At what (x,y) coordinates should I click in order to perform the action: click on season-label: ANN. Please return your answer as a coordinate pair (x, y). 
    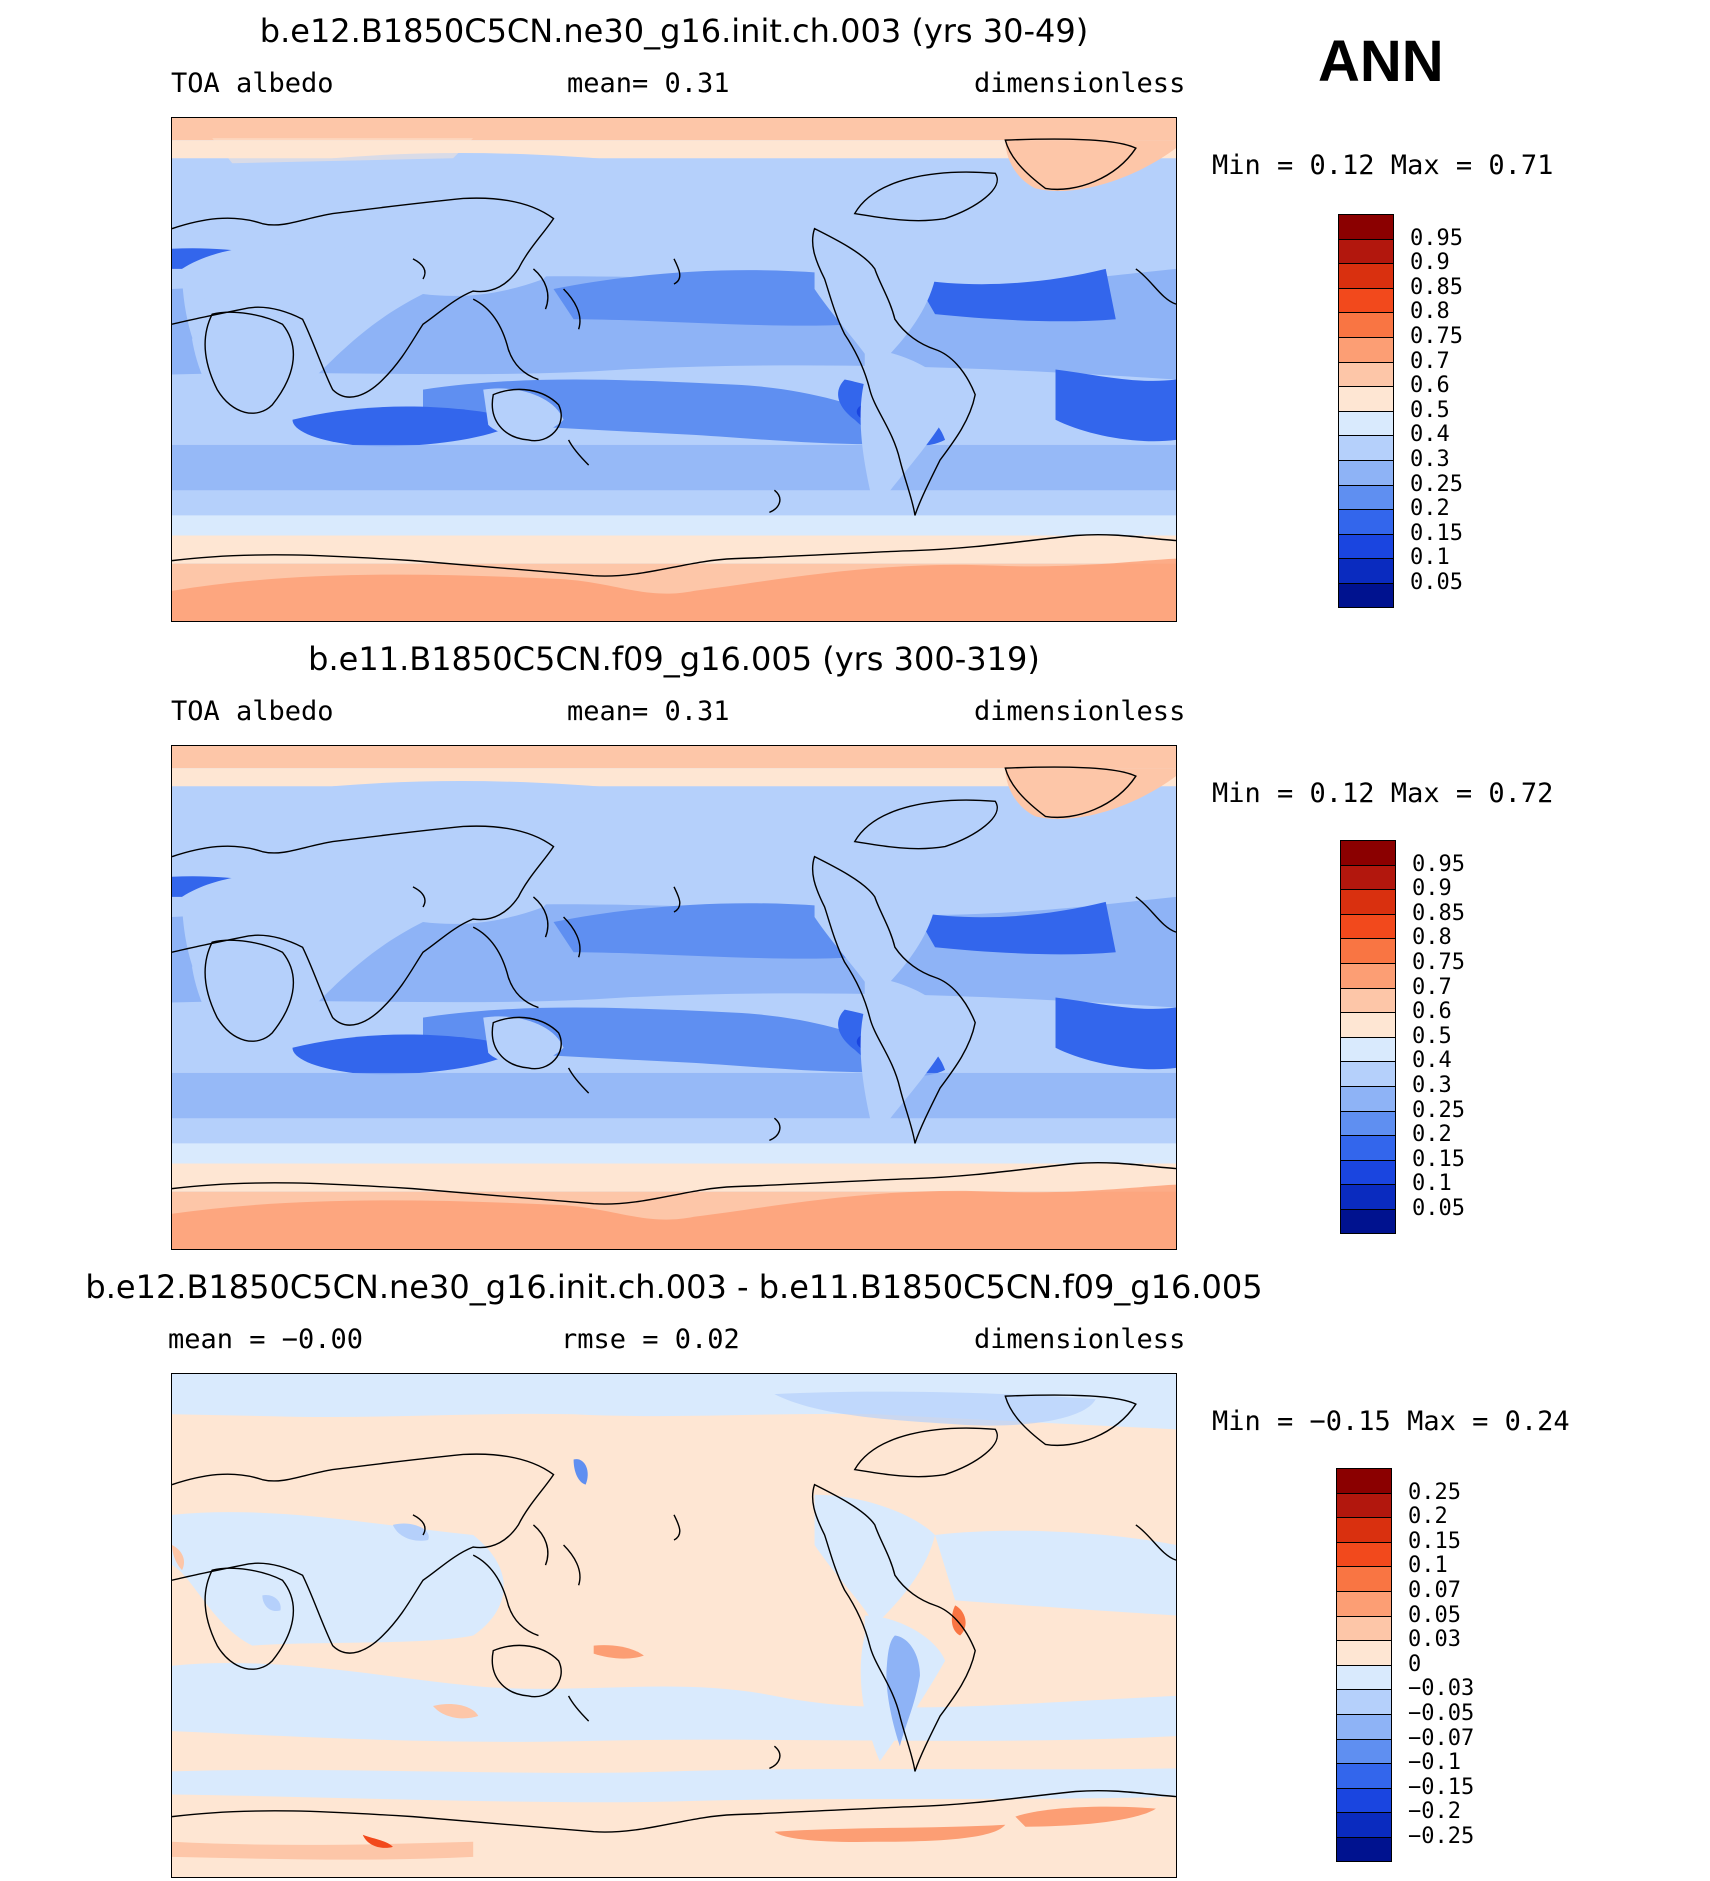
    Looking at the image, I should click on (1381, 61).